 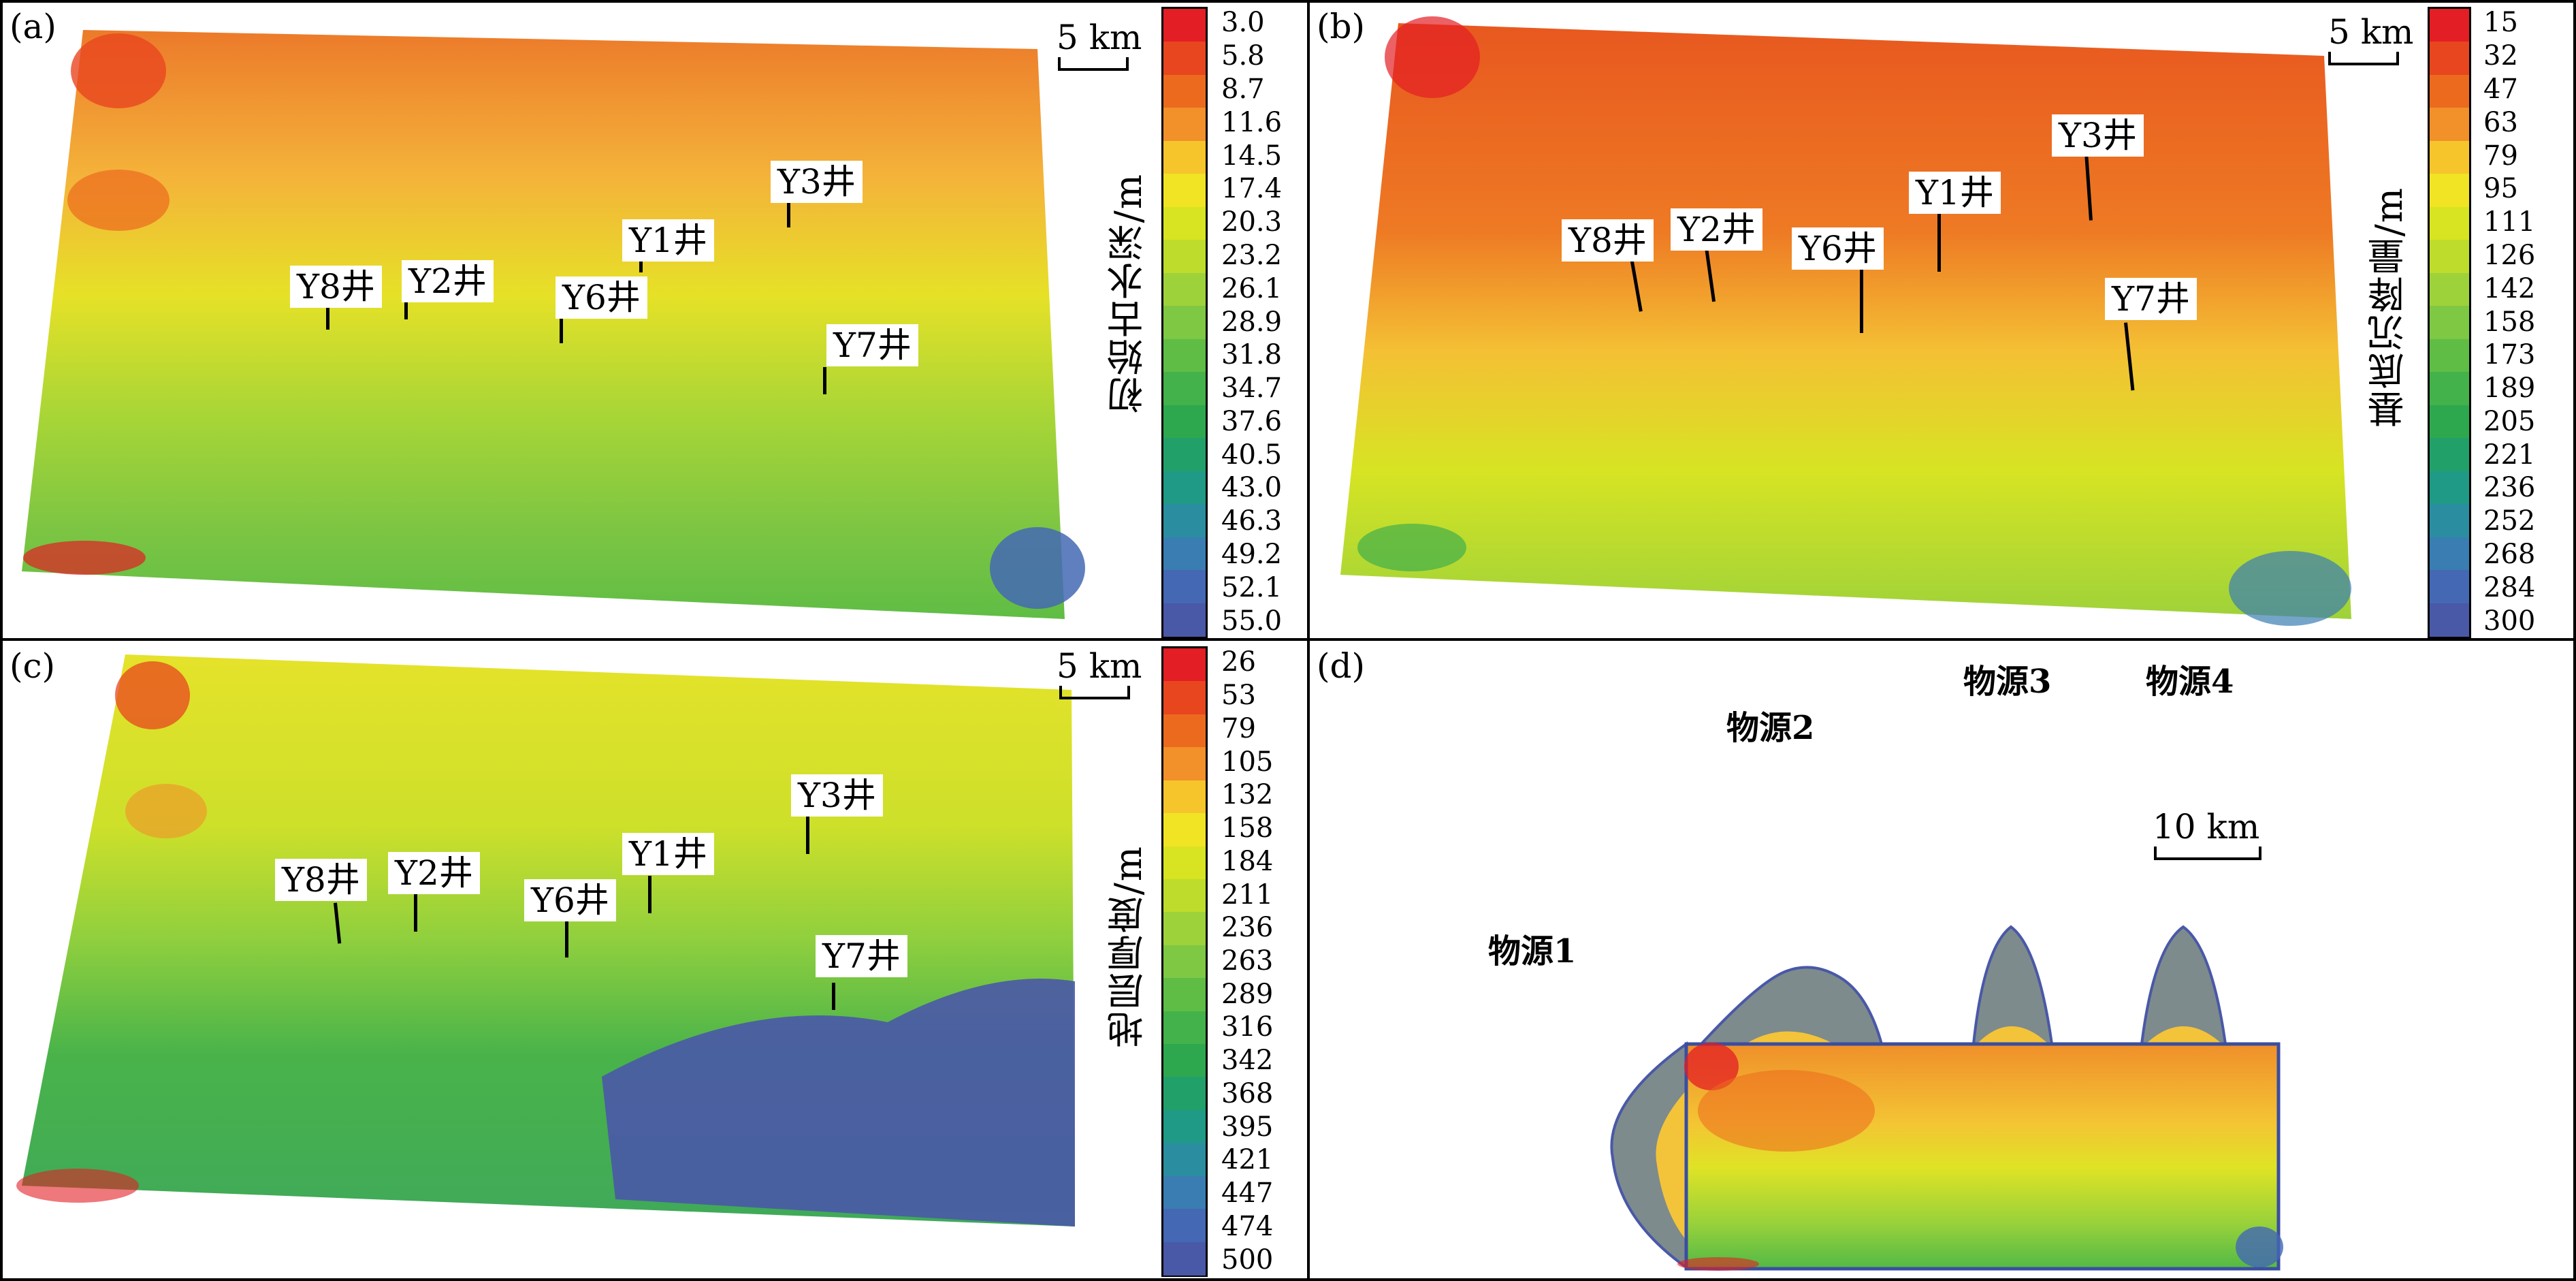 What do you see at coordinates (1247, 1160) in the screenshot?
I see `colorbar-tick: 421` at bounding box center [1247, 1160].